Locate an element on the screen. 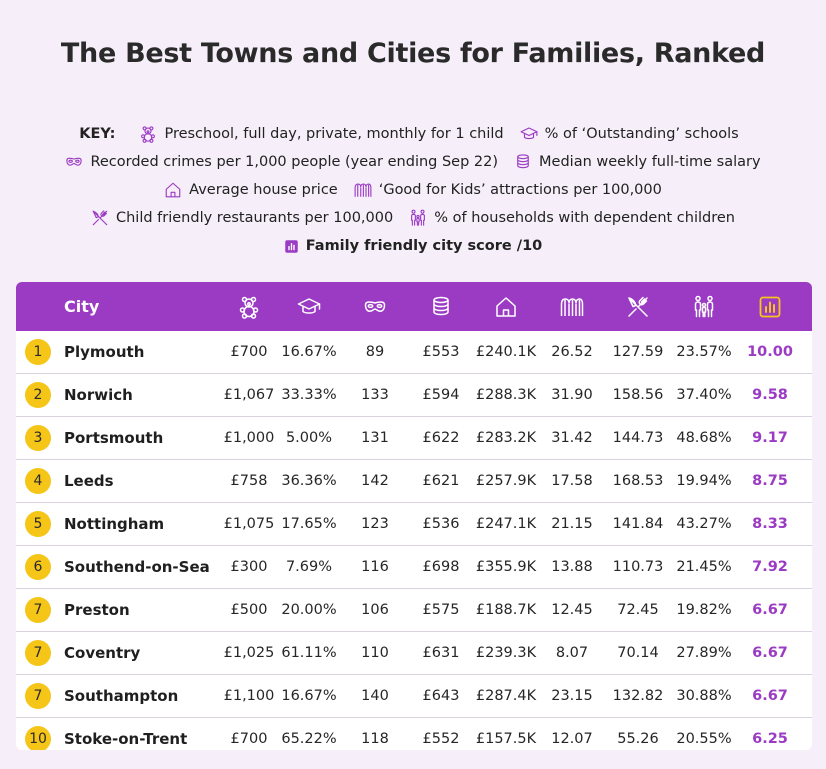  house-price: £288.3K is located at coordinates (506, 395).